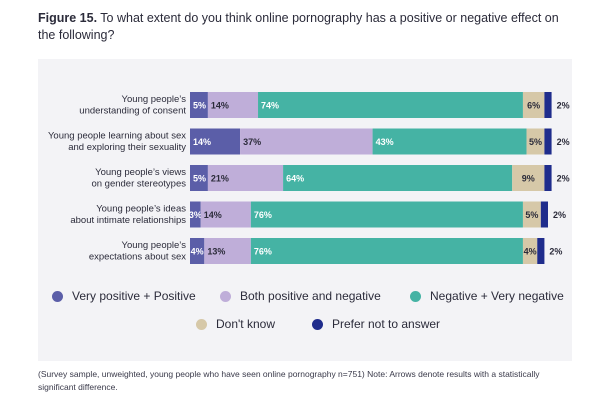  I want to click on category-label: Young people’s expectations about sex, so click(137, 251).